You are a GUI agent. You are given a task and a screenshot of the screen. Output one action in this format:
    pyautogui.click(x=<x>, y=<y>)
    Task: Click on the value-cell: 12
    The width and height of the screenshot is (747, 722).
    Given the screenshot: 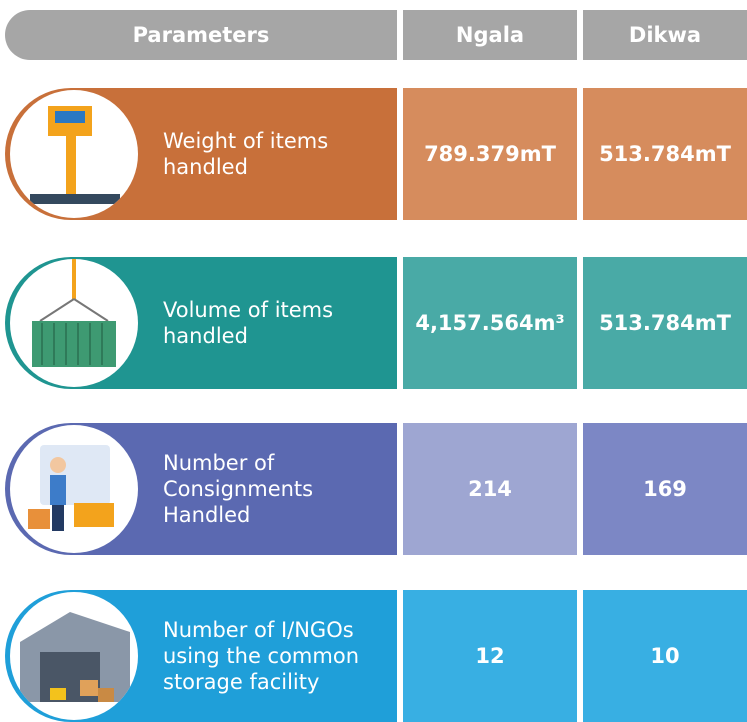 What is the action you would take?
    pyautogui.click(x=490, y=656)
    